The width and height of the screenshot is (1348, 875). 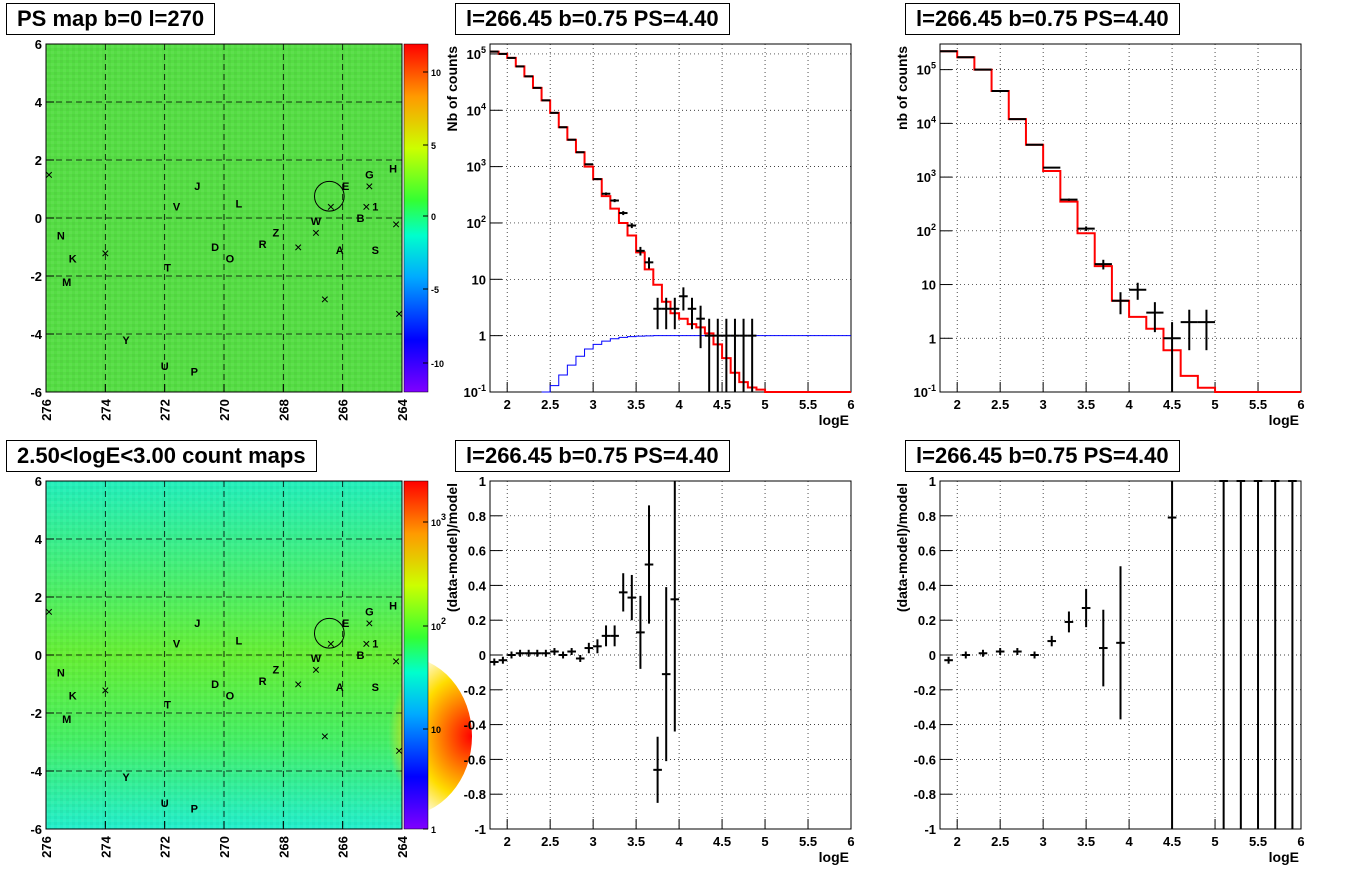 I want to click on source-label: D, so click(x=215, y=248).